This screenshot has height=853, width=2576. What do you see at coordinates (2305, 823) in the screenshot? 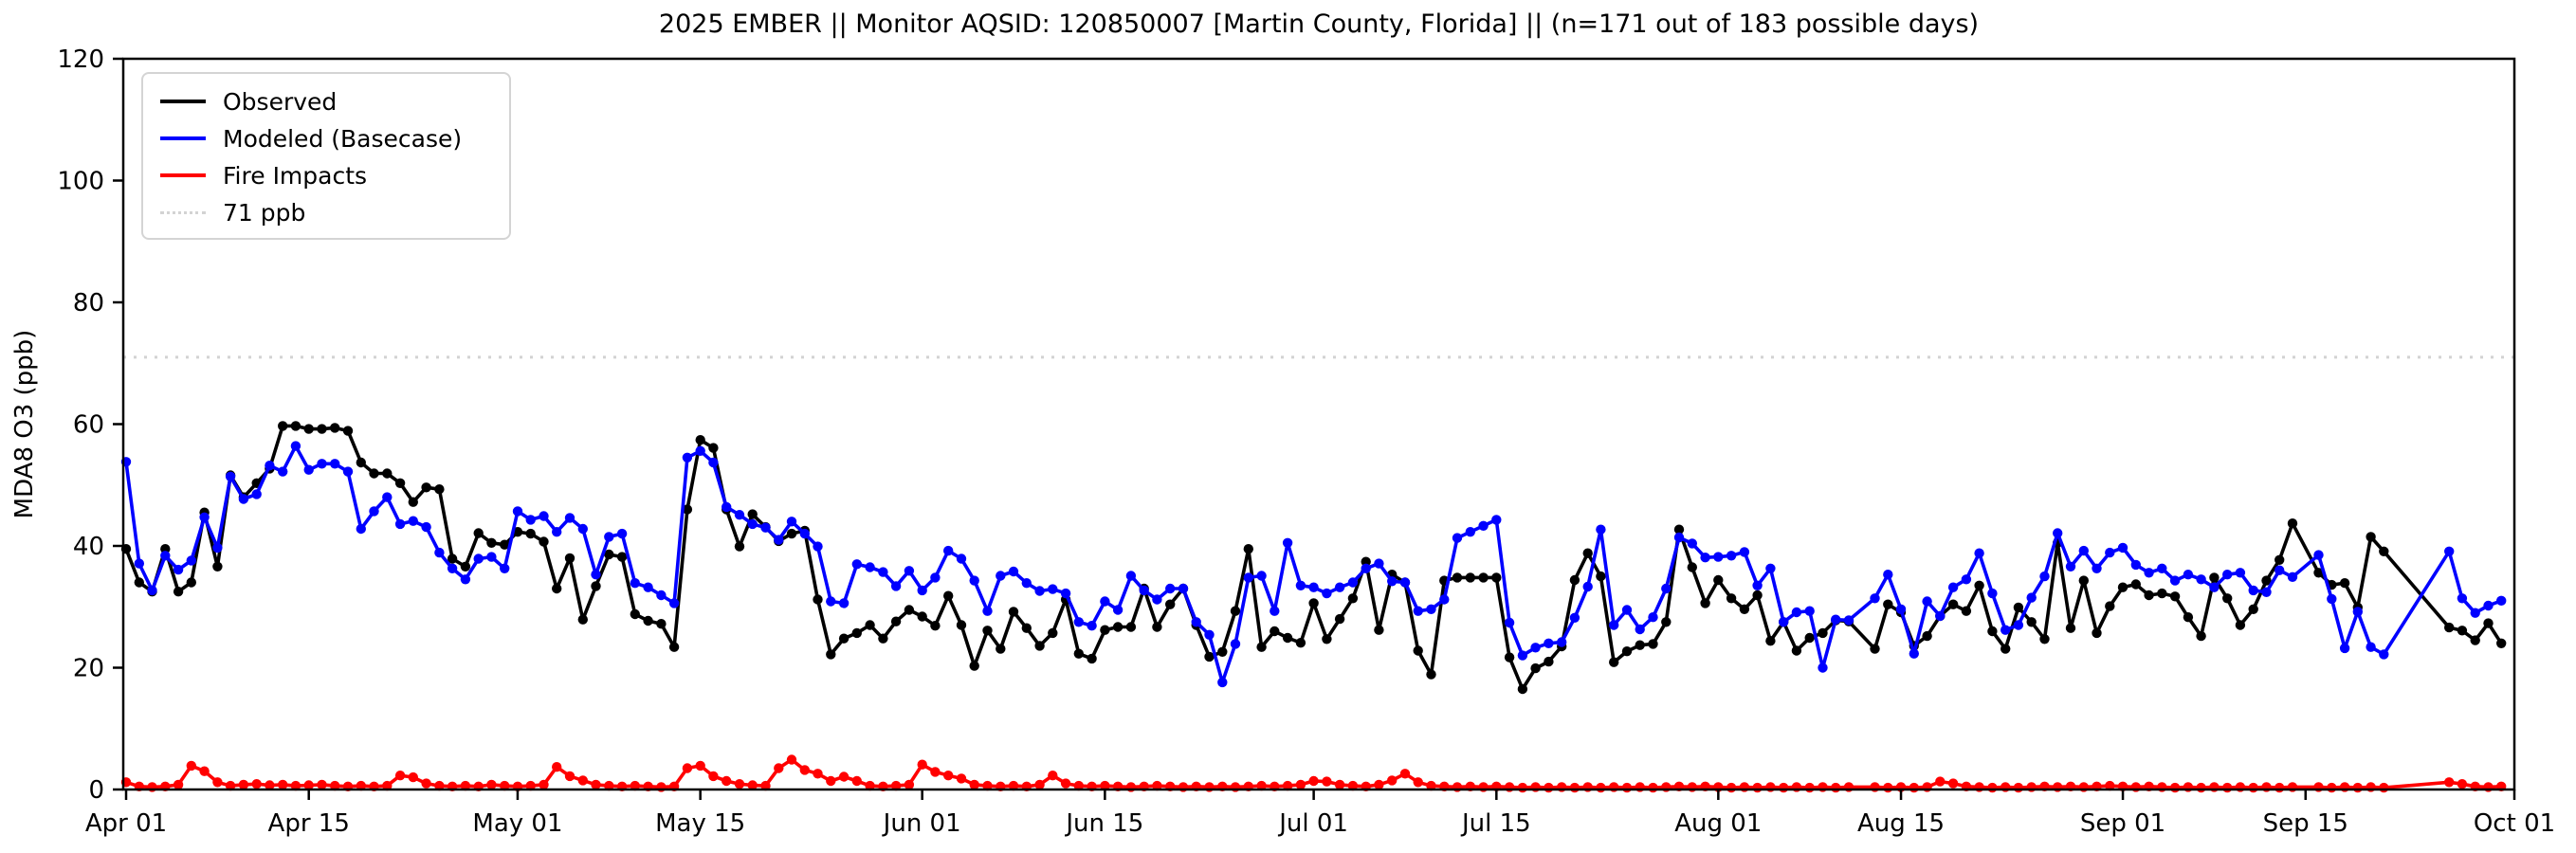
I see `x-tick-label: Sep 15` at bounding box center [2305, 823].